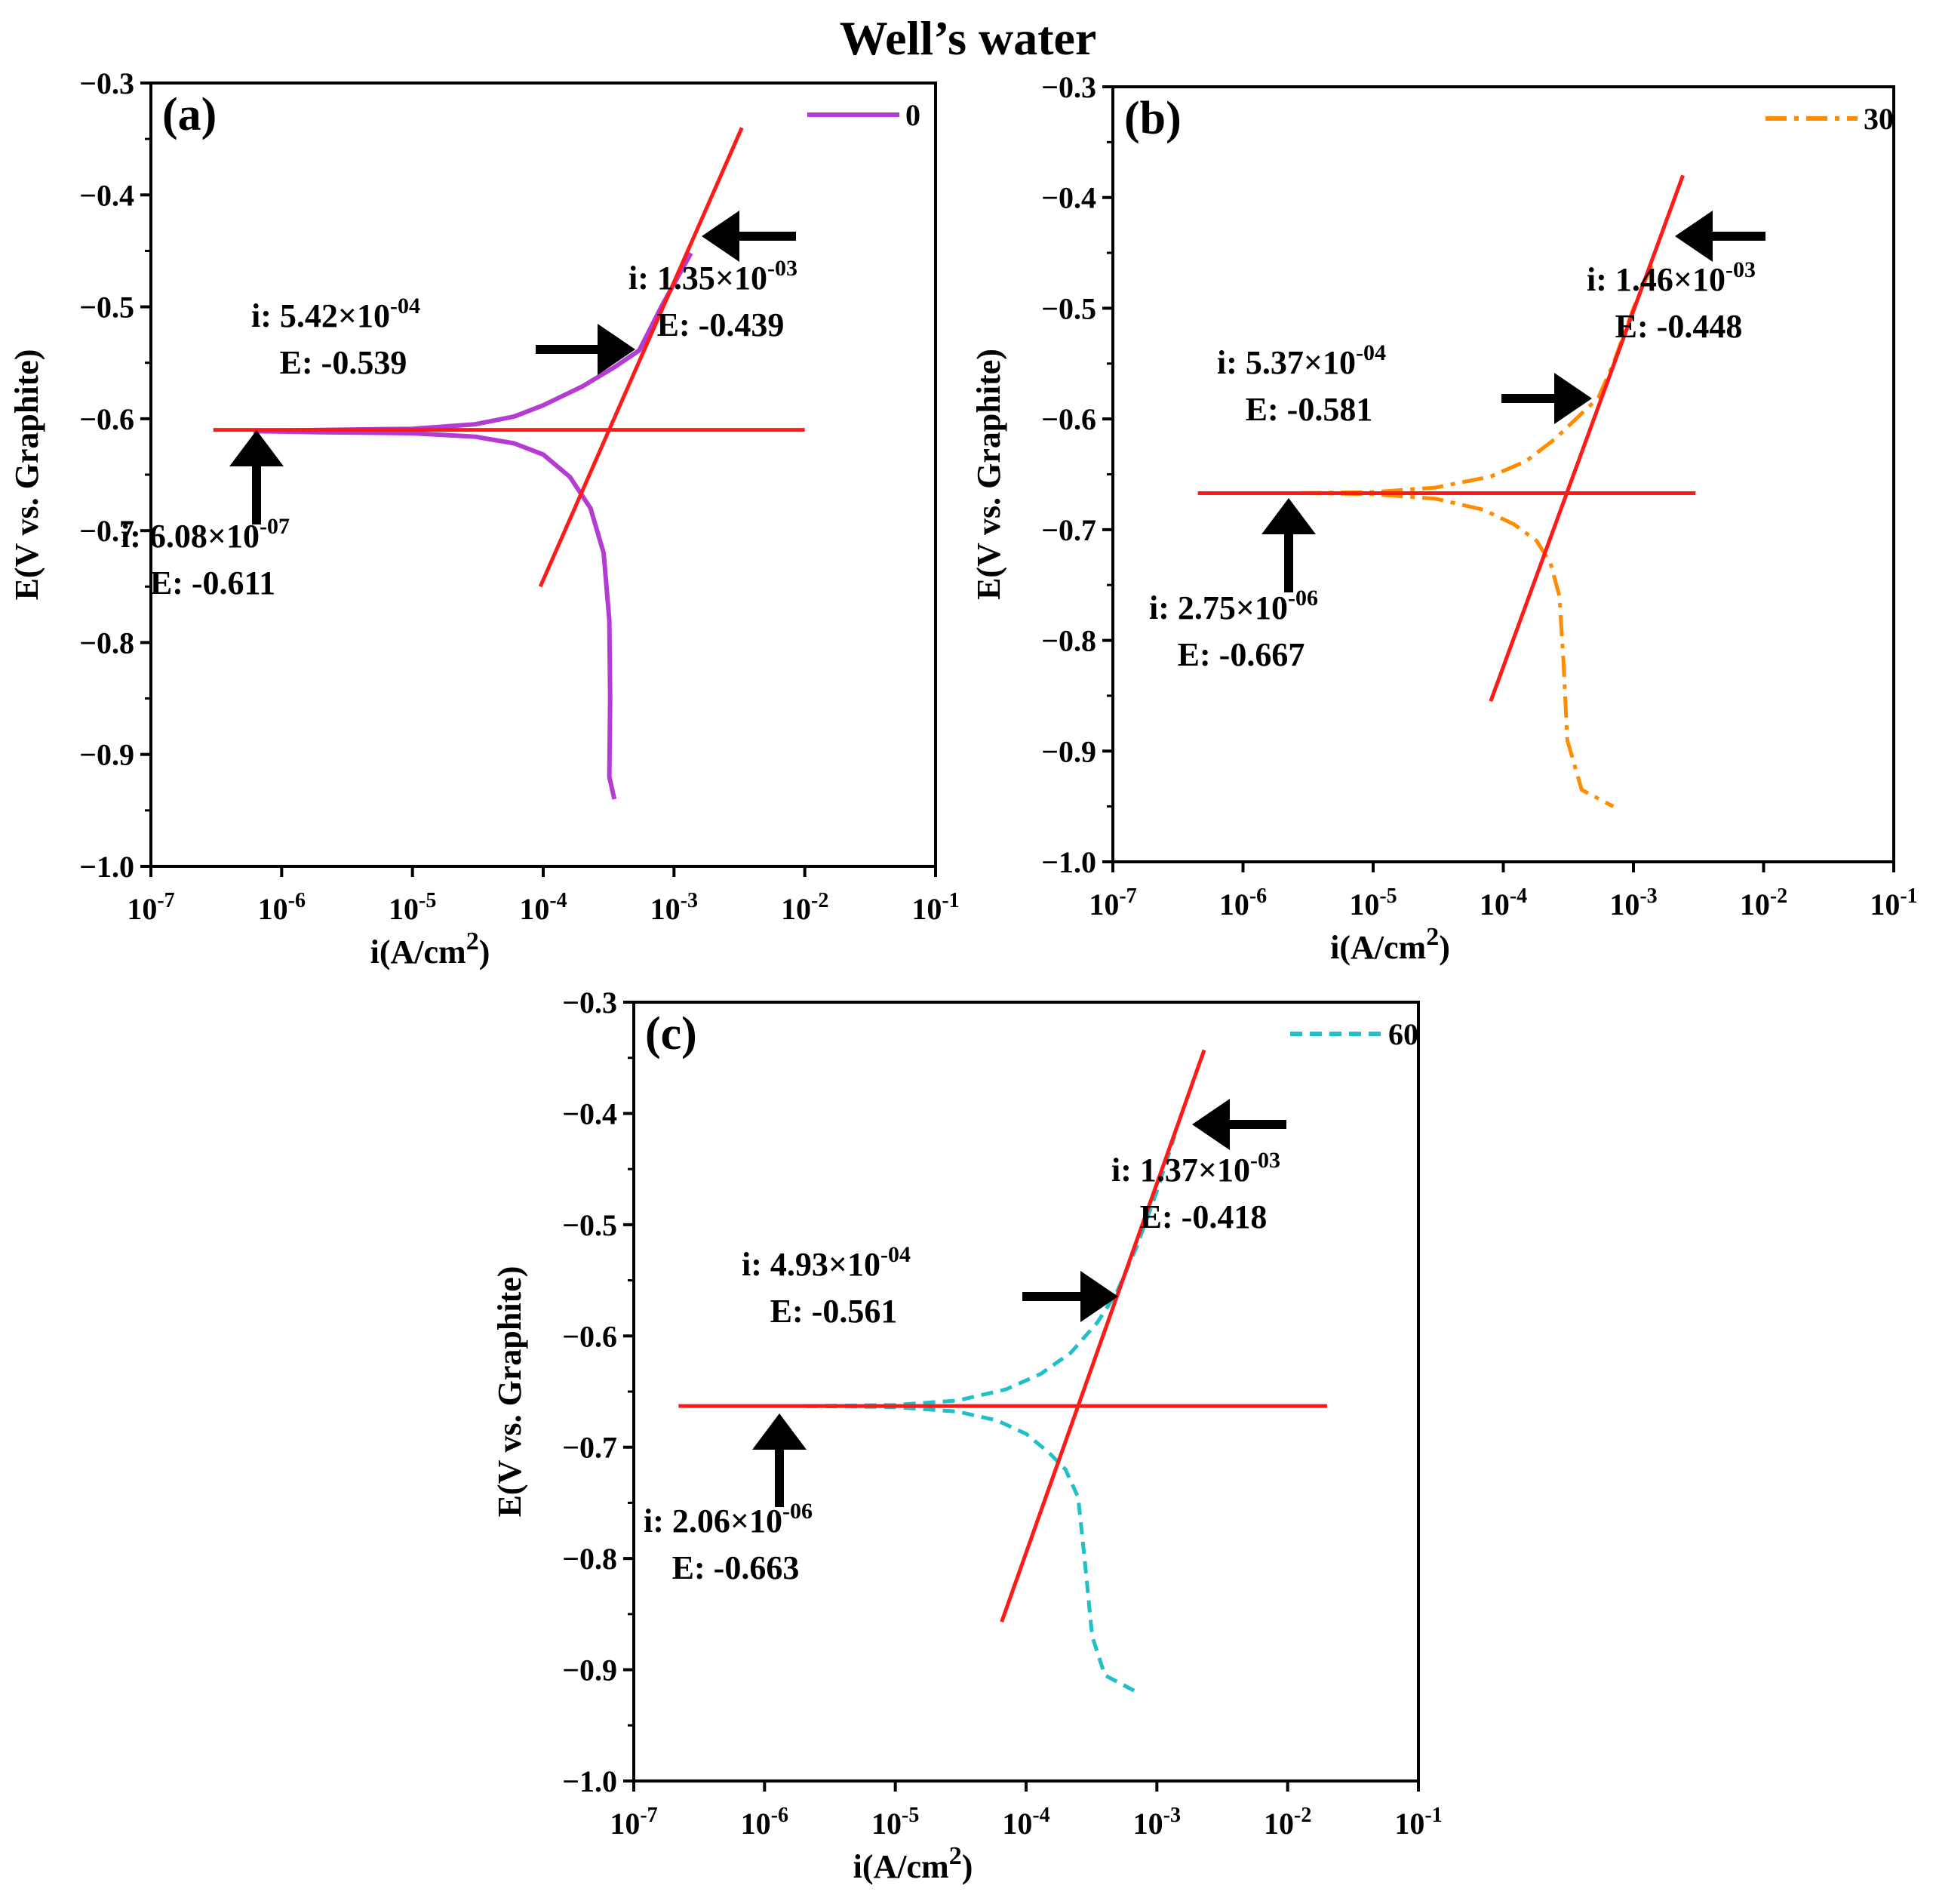 The width and height of the screenshot is (1936, 1904). What do you see at coordinates (736, 1567) in the screenshot?
I see `annotation-potential: E: -0.663` at bounding box center [736, 1567].